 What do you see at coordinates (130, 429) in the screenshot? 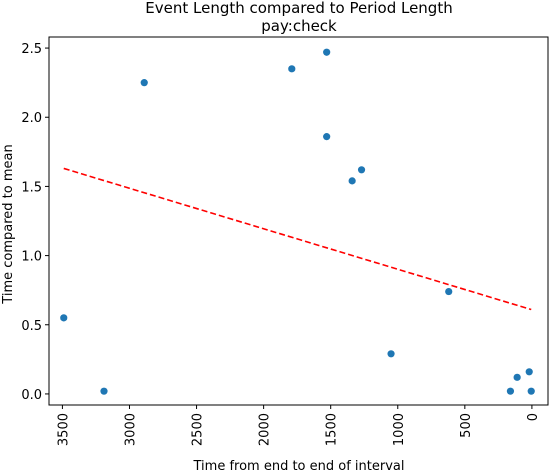
I see `x-tick-label: 3000` at bounding box center [130, 429].